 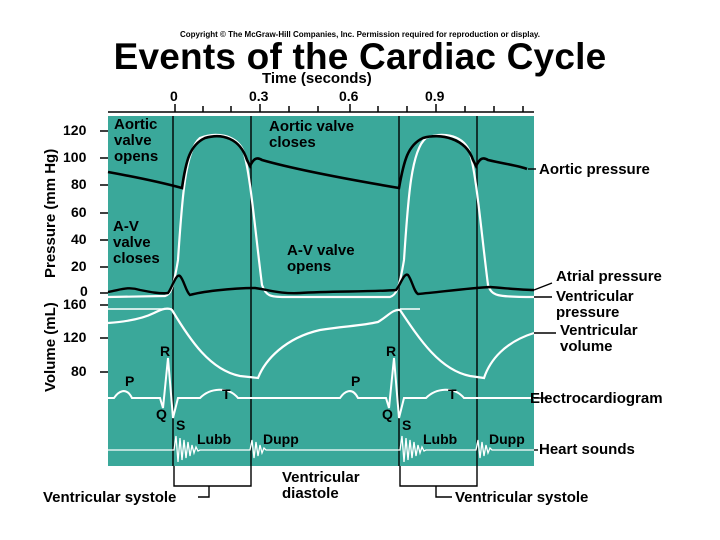 What do you see at coordinates (356, 381) in the screenshot?
I see `ecg-p-wave-2: P` at bounding box center [356, 381].